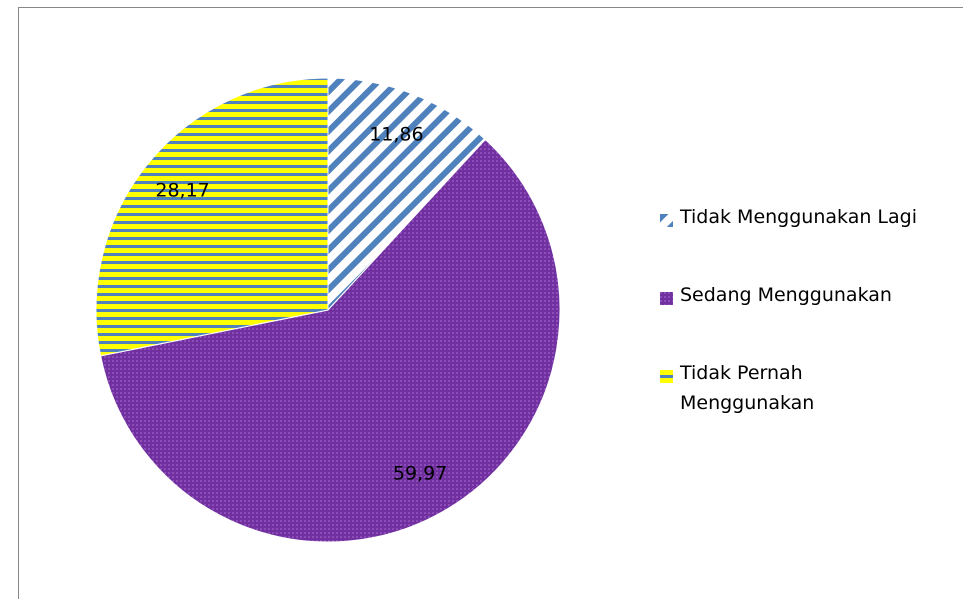 Image resolution: width=963 pixels, height=599 pixels. Describe the element at coordinates (396, 134) in the screenshot. I see `data-label: 11,86` at that location.